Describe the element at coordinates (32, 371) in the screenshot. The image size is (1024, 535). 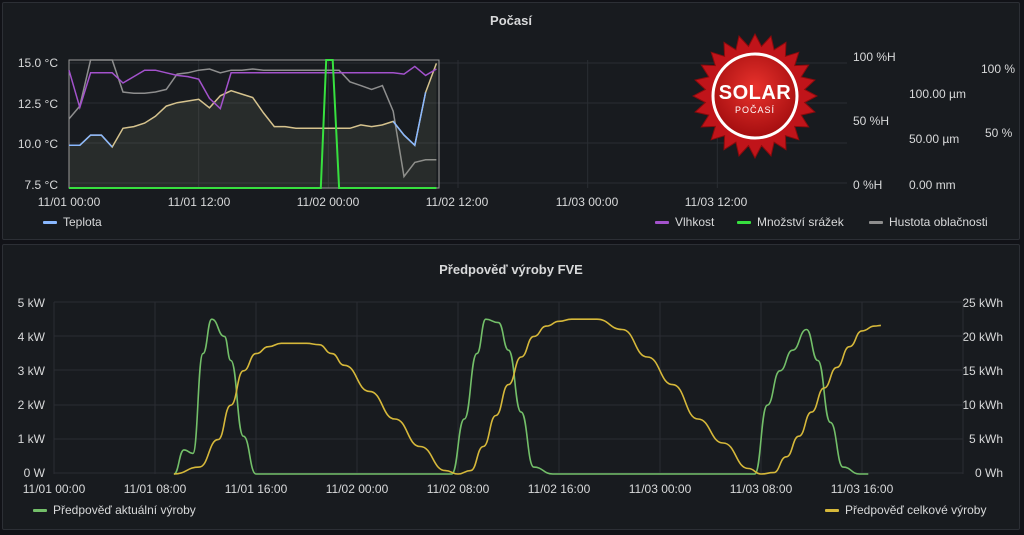
I see `y-tick-label: 3 kW` at that location.